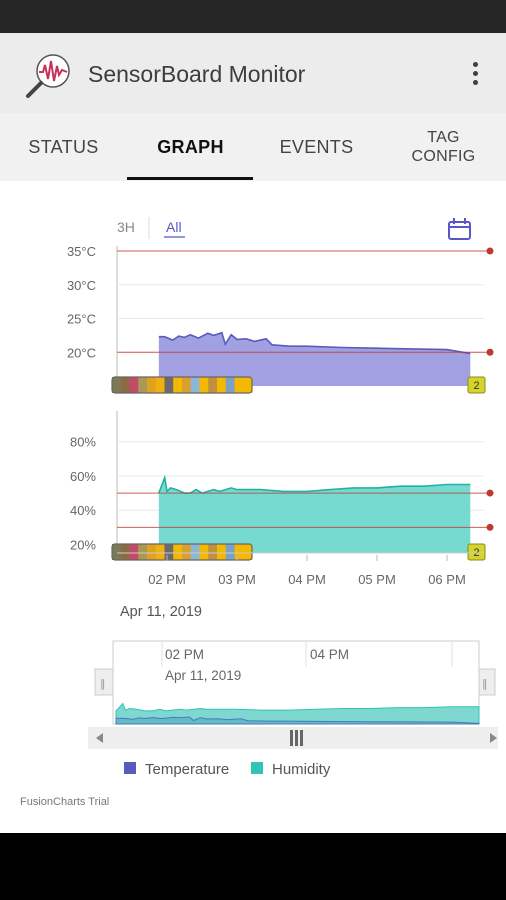  What do you see at coordinates (253, 866) in the screenshot?
I see `navigation-bar-area` at bounding box center [253, 866].